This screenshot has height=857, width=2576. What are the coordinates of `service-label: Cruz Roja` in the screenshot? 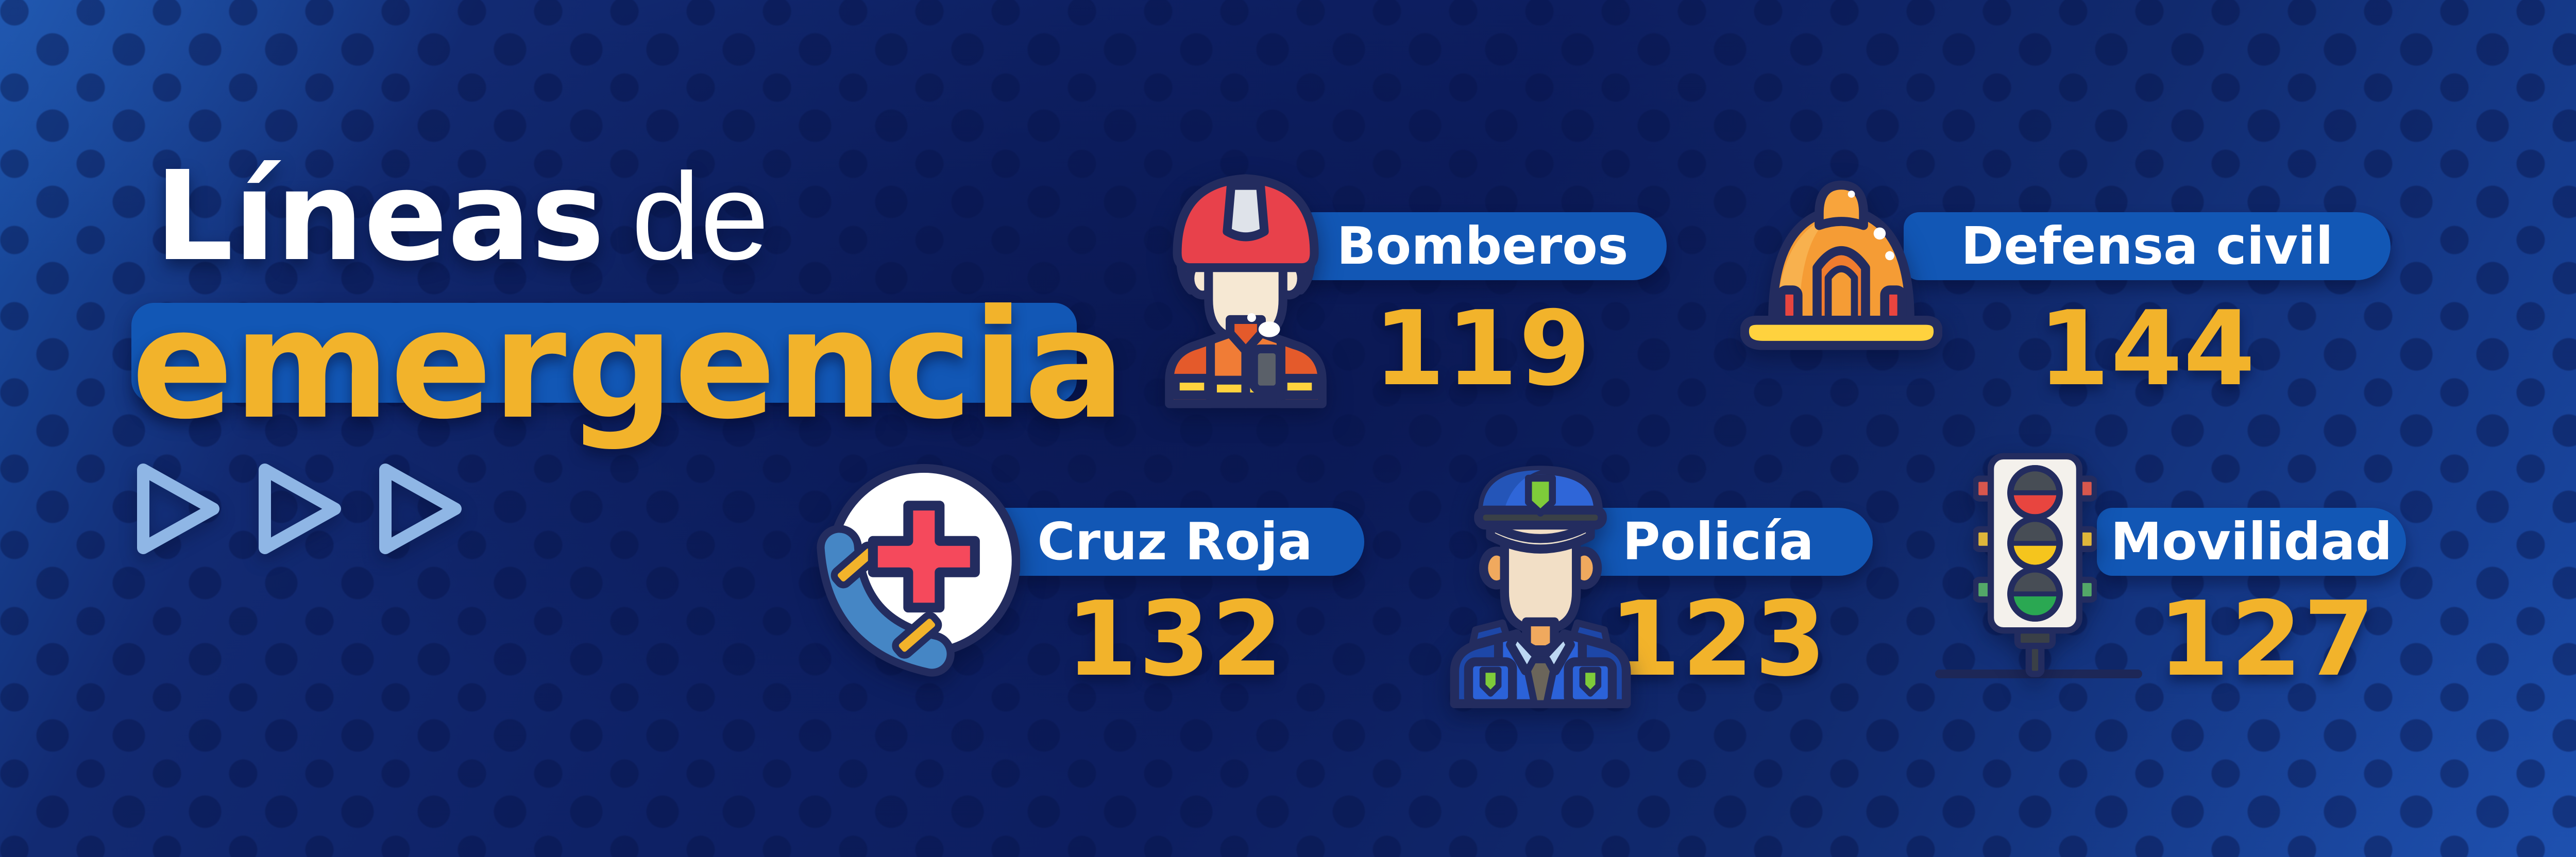 It's located at (1175, 541).